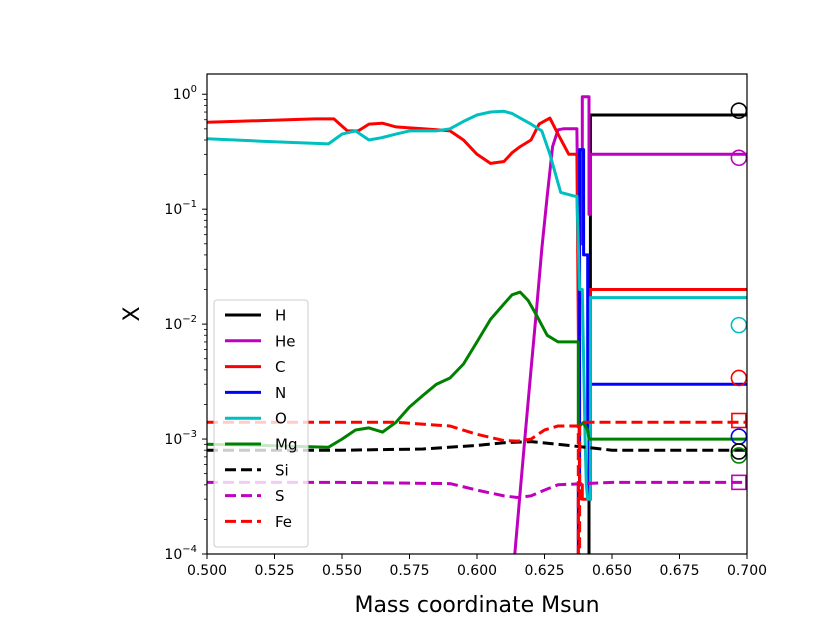 Image resolution: width=830 pixels, height=623 pixels. Describe the element at coordinates (476, 605) in the screenshot. I see `x-axis-label: Mass coordinate Msun` at that location.